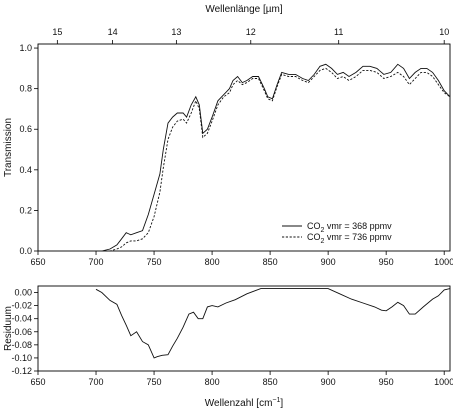 The image size is (453, 413). Describe the element at coordinates (21, 319) in the screenshot. I see `y-tick-label: -0.04` at that location.